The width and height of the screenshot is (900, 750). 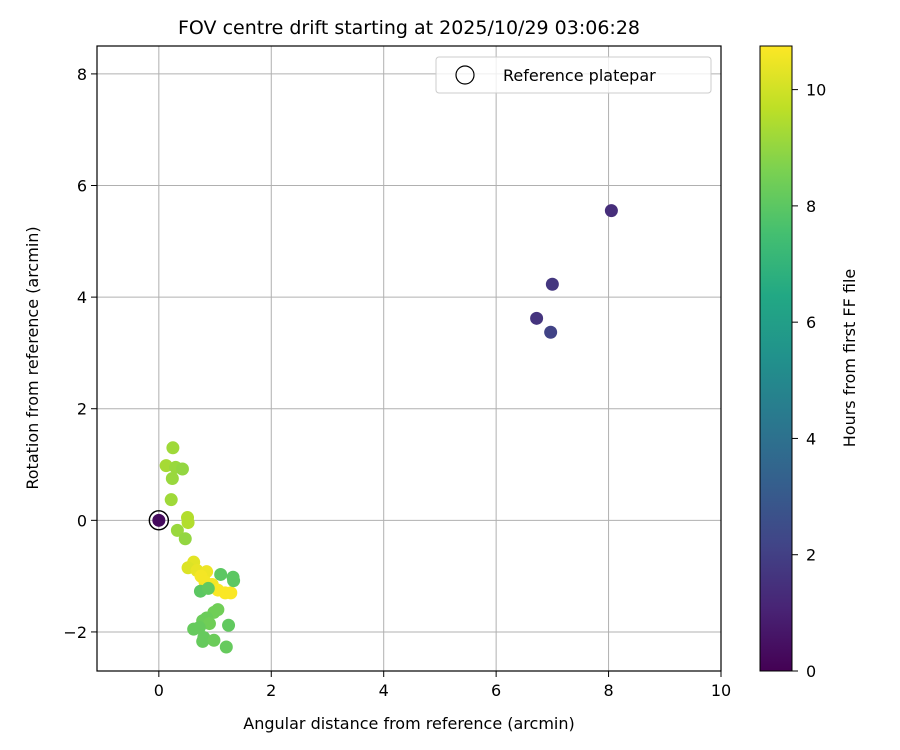 What do you see at coordinates (82, 409) in the screenshot?
I see `y-tick-label: 2` at bounding box center [82, 409].